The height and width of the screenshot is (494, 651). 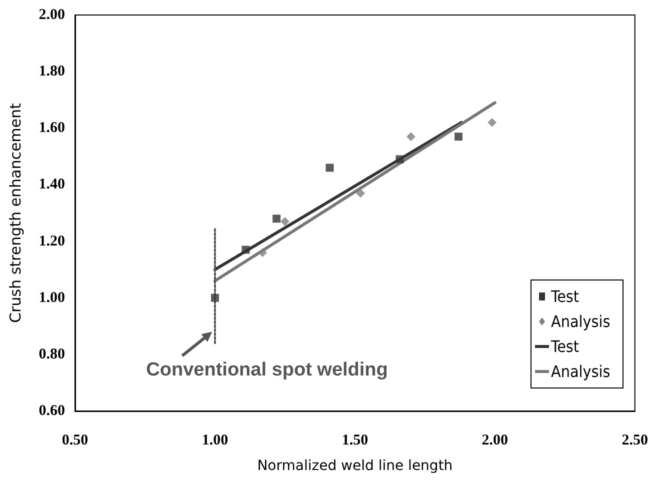 I want to click on annotation: Conventional spot welding, so click(x=267, y=369).